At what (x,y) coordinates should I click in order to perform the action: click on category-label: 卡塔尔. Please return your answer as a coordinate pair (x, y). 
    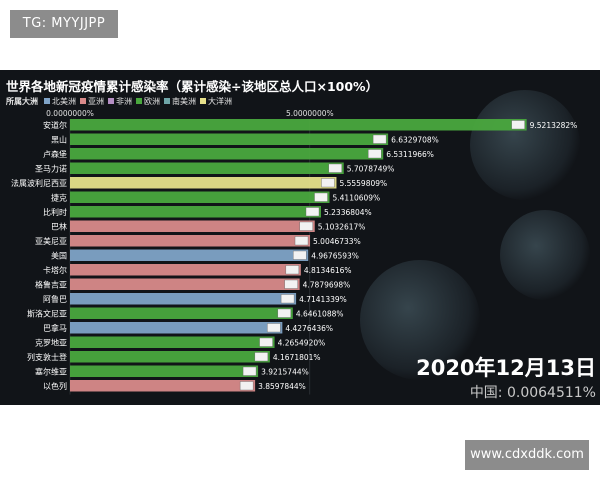
    Looking at the image, I should click on (55, 270).